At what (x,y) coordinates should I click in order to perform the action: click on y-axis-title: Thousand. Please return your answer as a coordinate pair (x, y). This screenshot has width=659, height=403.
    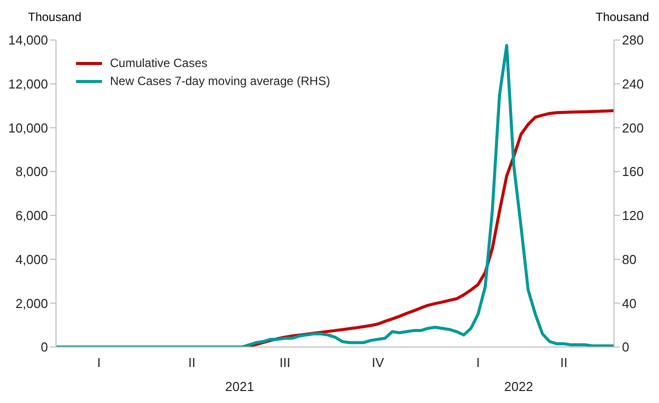
    Looking at the image, I should click on (55, 17).